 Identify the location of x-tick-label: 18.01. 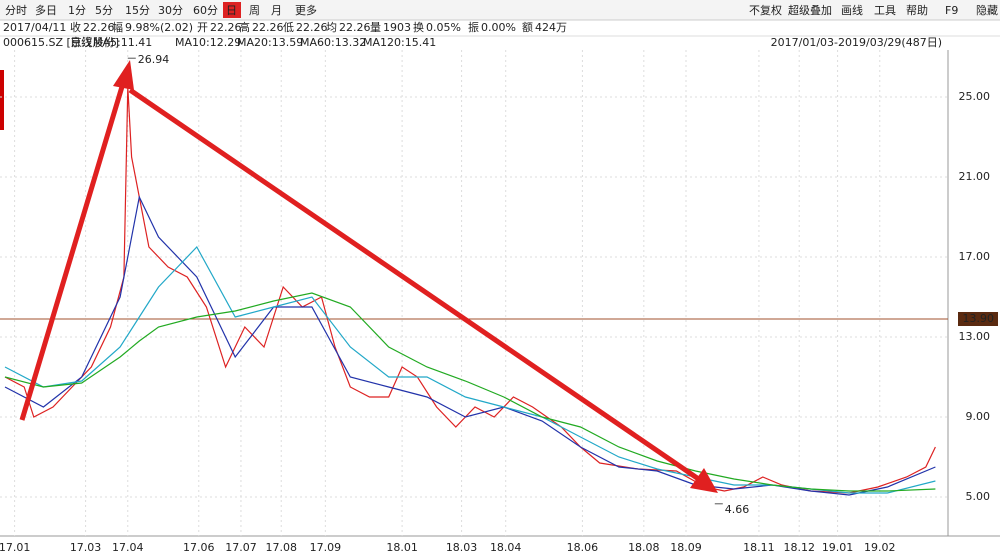
(402, 547).